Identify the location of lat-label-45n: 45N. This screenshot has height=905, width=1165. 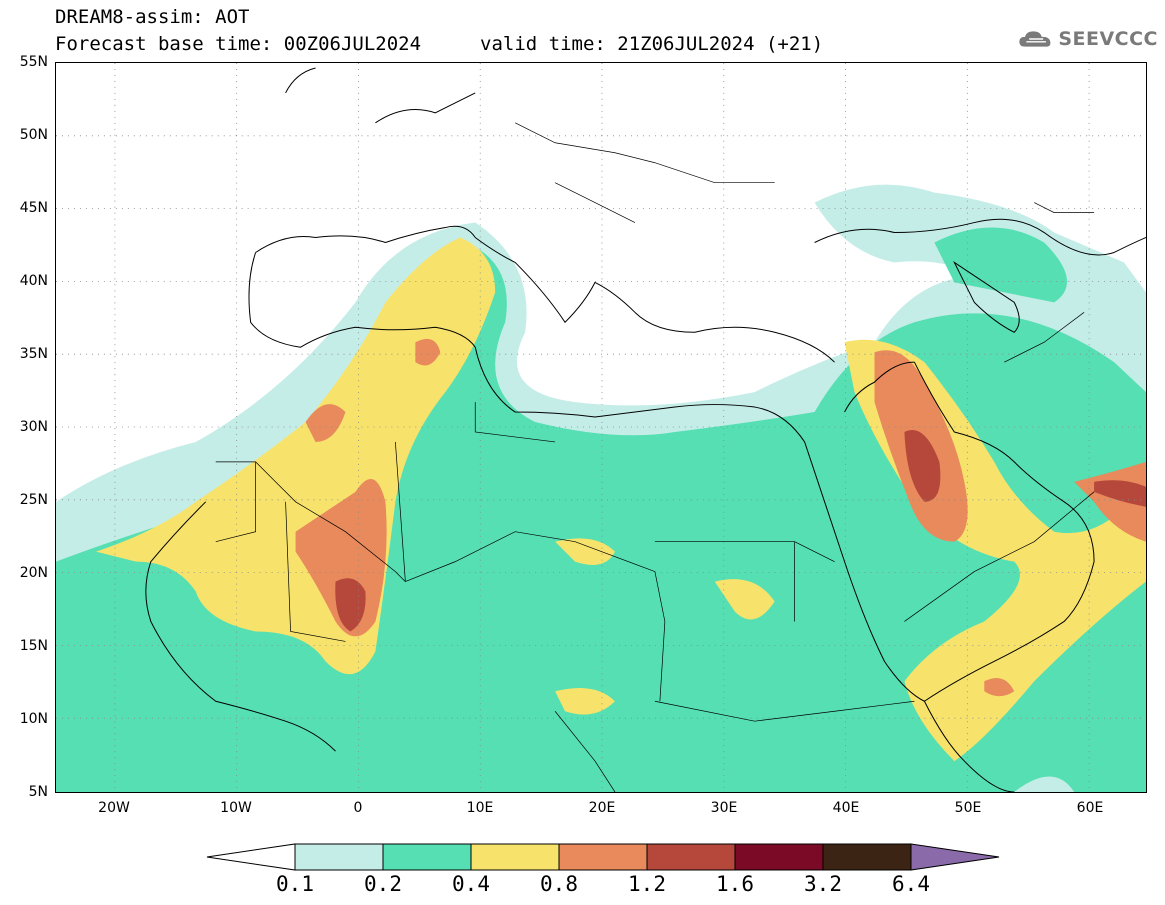
(33, 208).